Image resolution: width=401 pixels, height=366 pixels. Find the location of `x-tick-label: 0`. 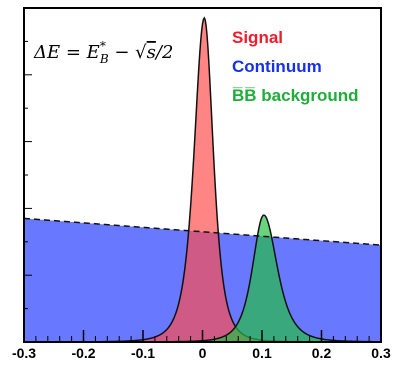

x-tick-label: 0 is located at coordinates (203, 353).